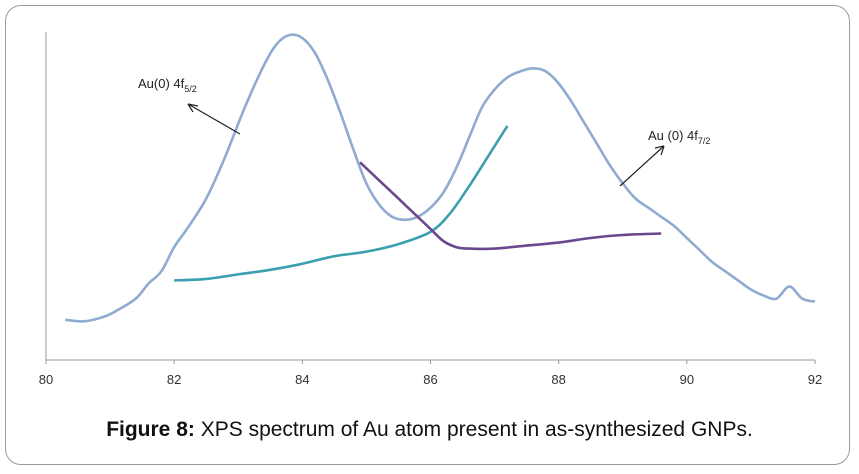 This screenshot has height=474, width=859. I want to click on x-tick-label: 80, so click(46, 379).